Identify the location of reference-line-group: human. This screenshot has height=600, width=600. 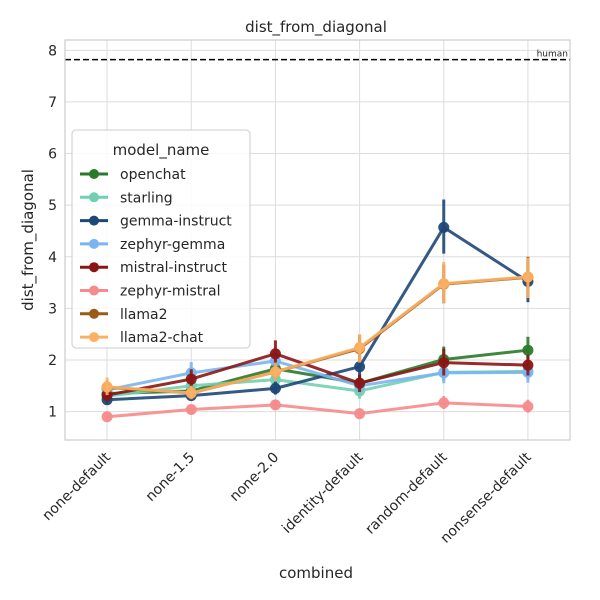
(317, 55).